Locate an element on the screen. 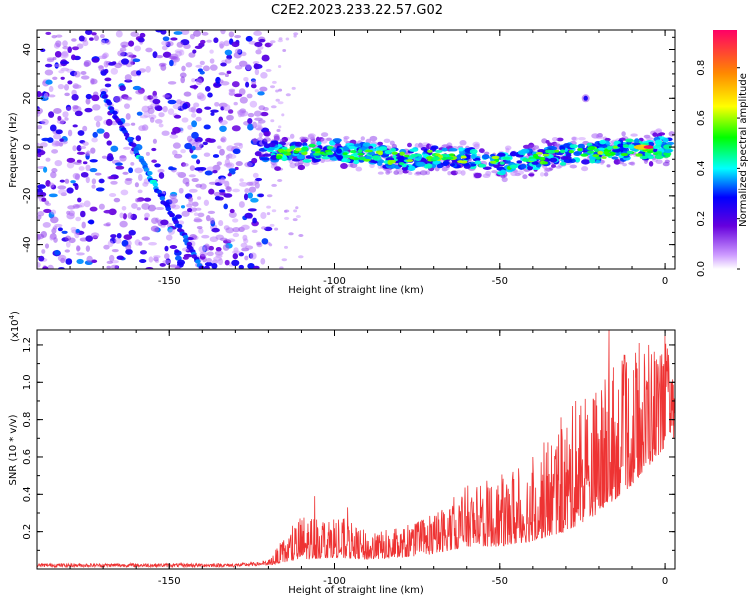 The image size is (750, 600). colorbar-tick-label: 0.8 is located at coordinates (701, 68).